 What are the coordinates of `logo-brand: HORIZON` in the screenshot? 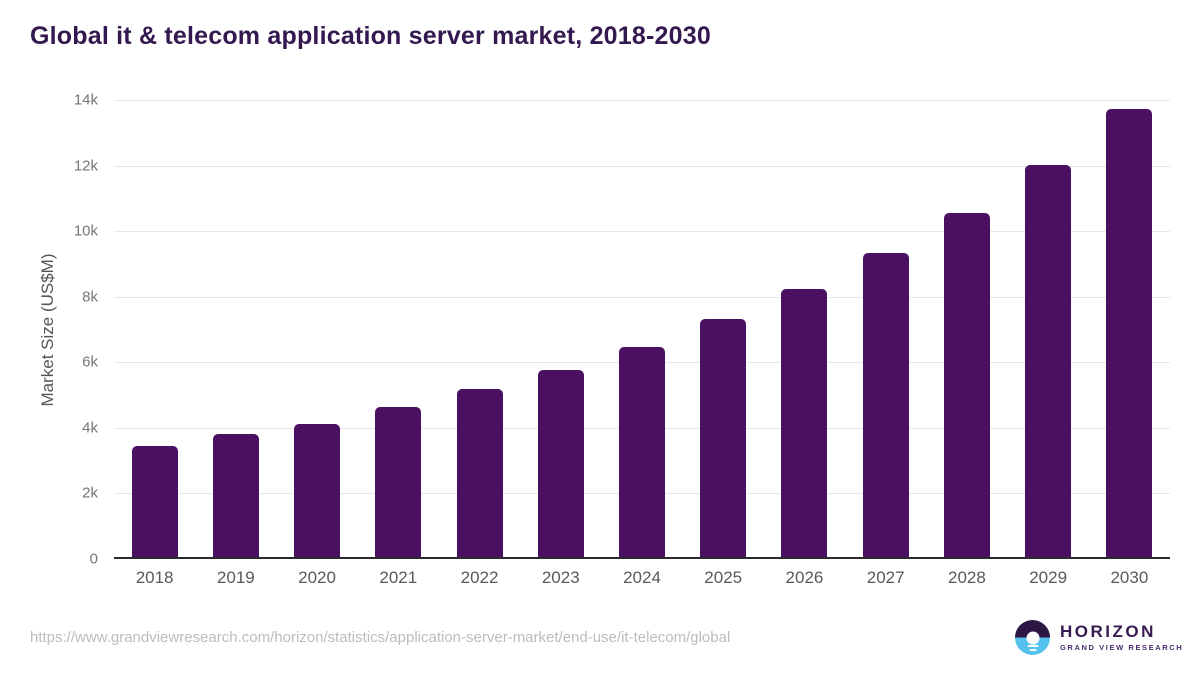 It's located at (1108, 631).